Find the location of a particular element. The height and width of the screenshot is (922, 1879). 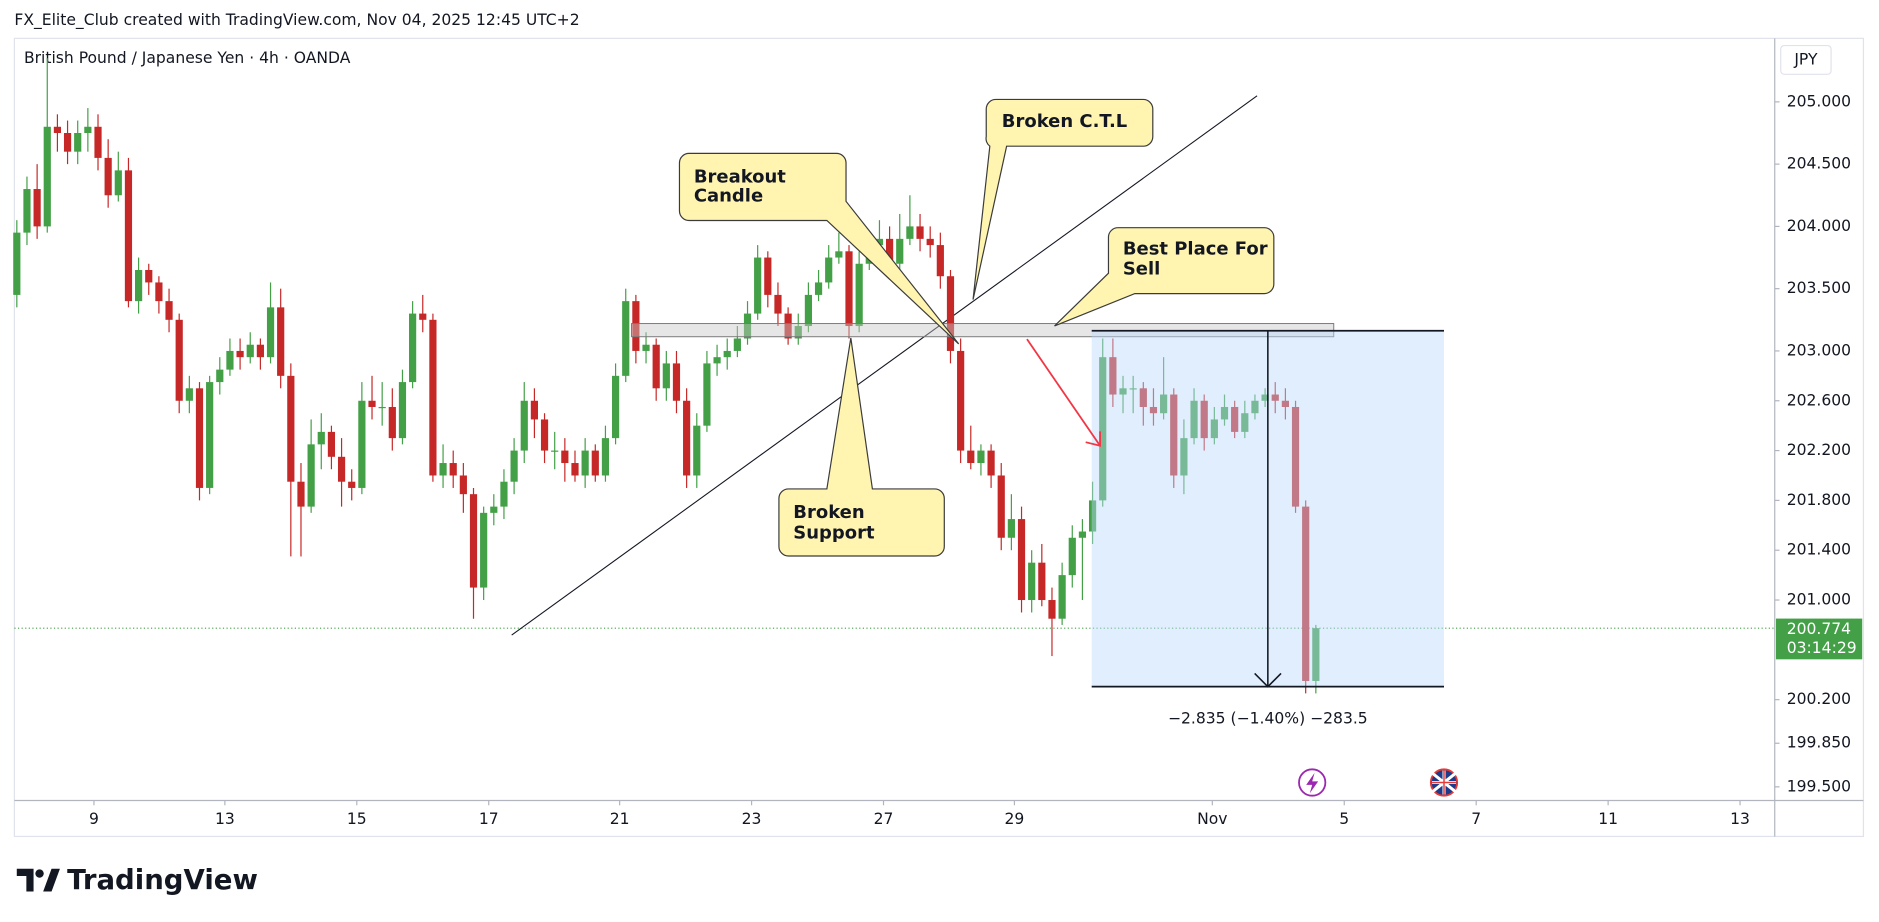

callout-text: Support is located at coordinates (834, 532).